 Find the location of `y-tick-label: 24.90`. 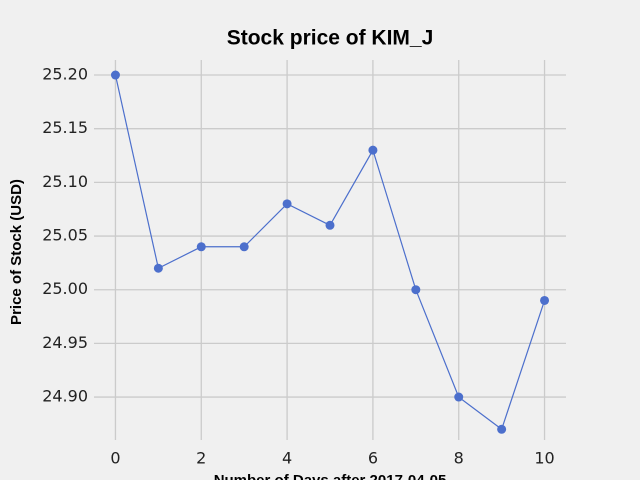

y-tick-label: 24.90 is located at coordinates (65, 396).